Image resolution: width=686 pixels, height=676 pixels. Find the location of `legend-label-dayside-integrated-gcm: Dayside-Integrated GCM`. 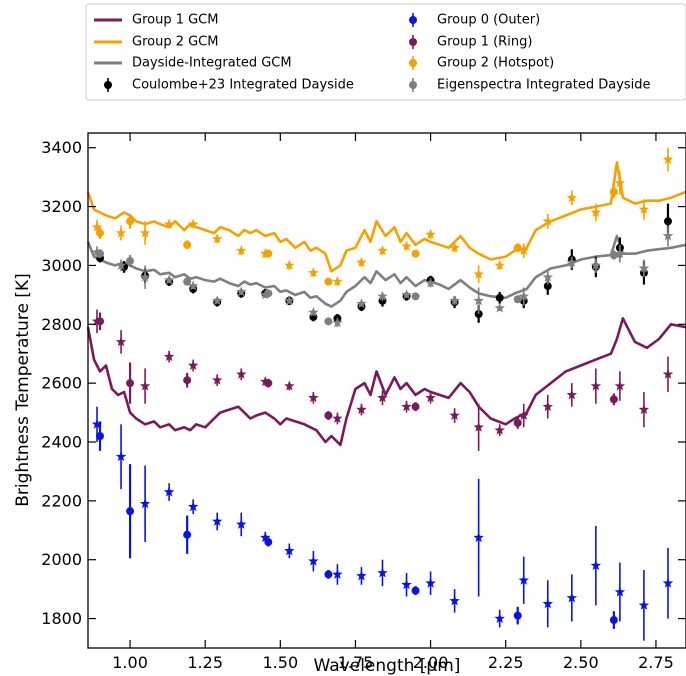

legend-label-dayside-integrated-gcm: Dayside-Integrated GCM is located at coordinates (212, 63).